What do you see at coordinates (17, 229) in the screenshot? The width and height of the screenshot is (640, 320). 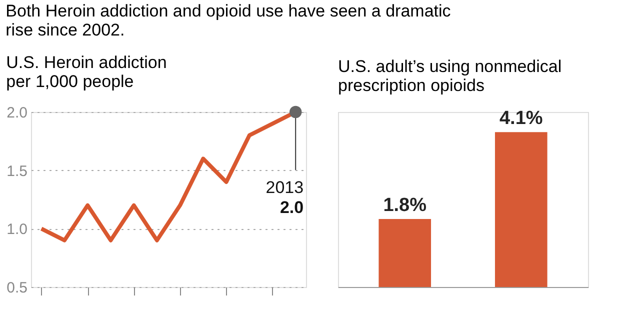 I see `y-tick-label: 1.0` at bounding box center [17, 229].